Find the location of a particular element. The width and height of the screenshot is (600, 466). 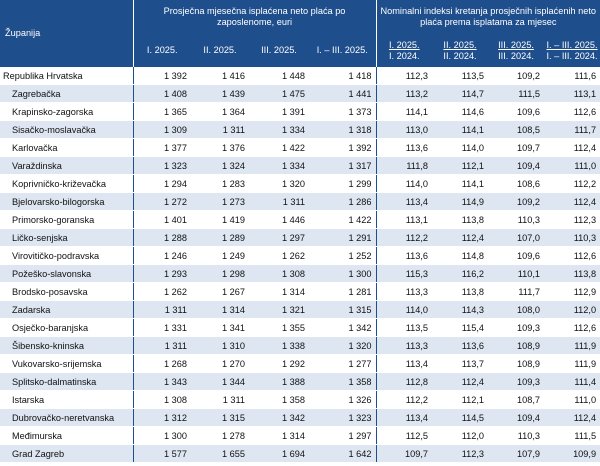

wage-value: 1 318 is located at coordinates (343, 129).